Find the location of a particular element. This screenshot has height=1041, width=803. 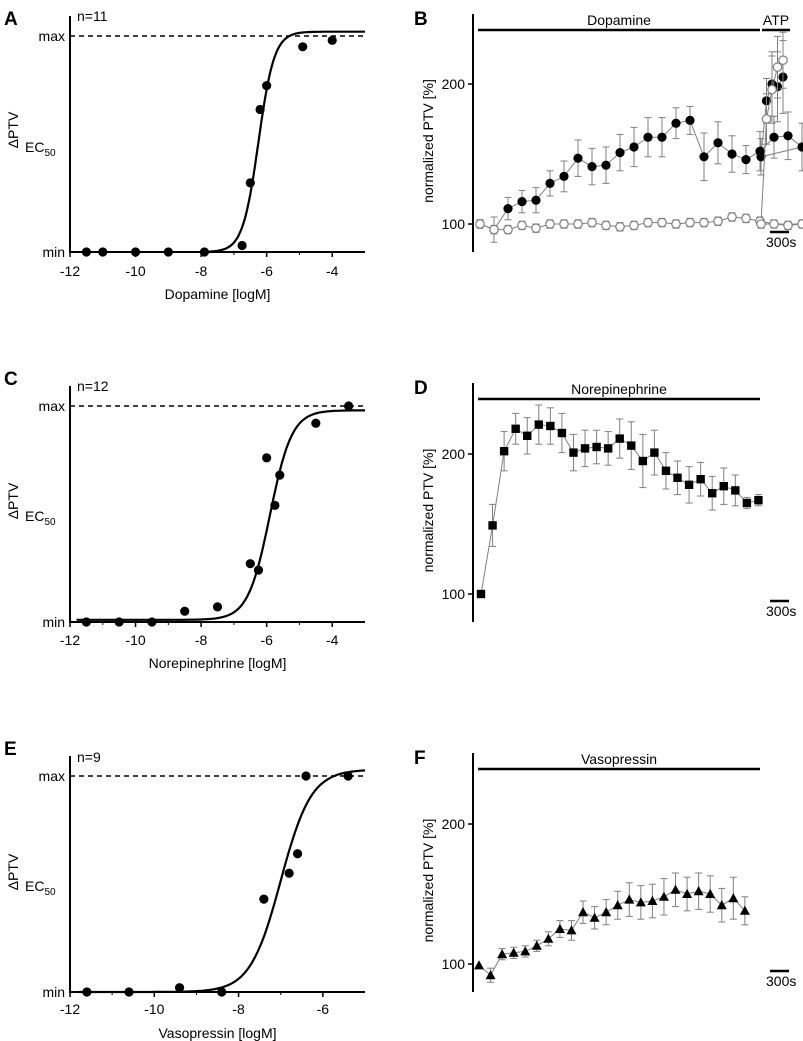

x-axis-label: Vasopressin [logM] is located at coordinates (217, 1033).